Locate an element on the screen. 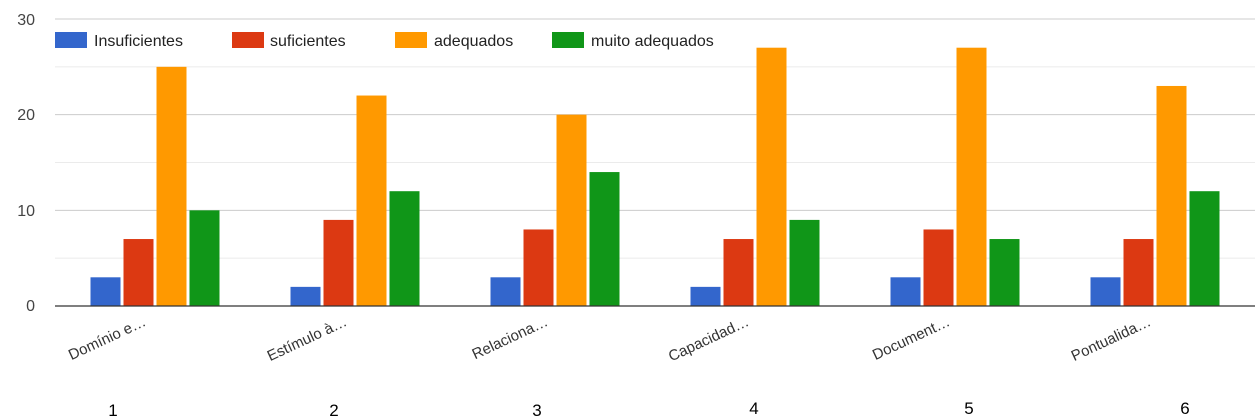 The height and width of the screenshot is (420, 1260). legend-label-adequados: adequados is located at coordinates (473, 41).